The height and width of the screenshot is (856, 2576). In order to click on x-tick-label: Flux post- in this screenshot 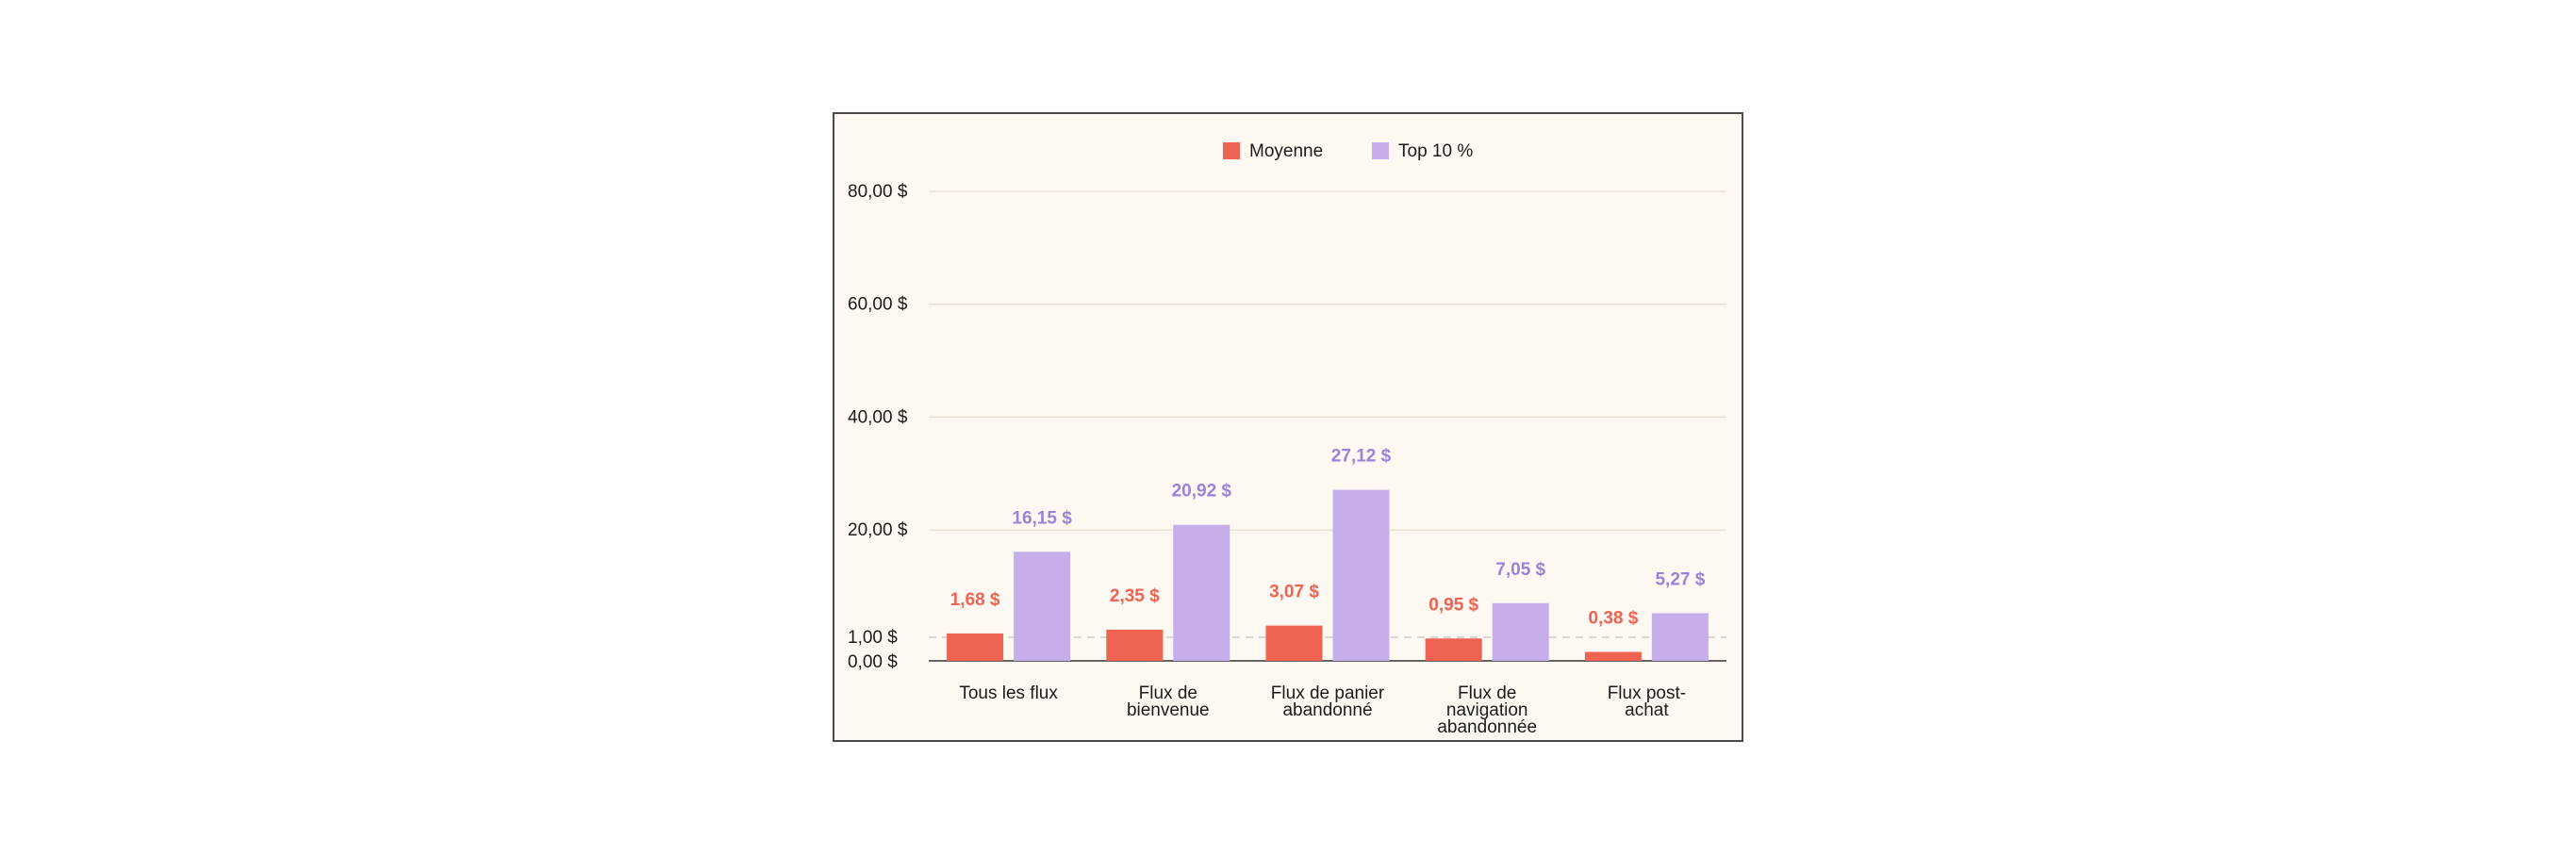, I will do `click(1647, 693)`.